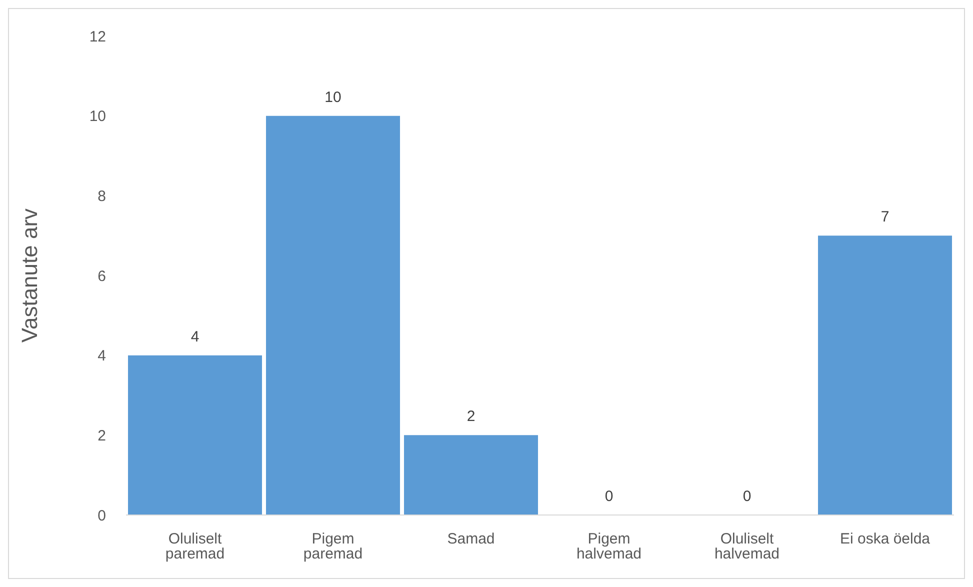  Describe the element at coordinates (471, 539) in the screenshot. I see `x-tick-label: Samad` at that location.